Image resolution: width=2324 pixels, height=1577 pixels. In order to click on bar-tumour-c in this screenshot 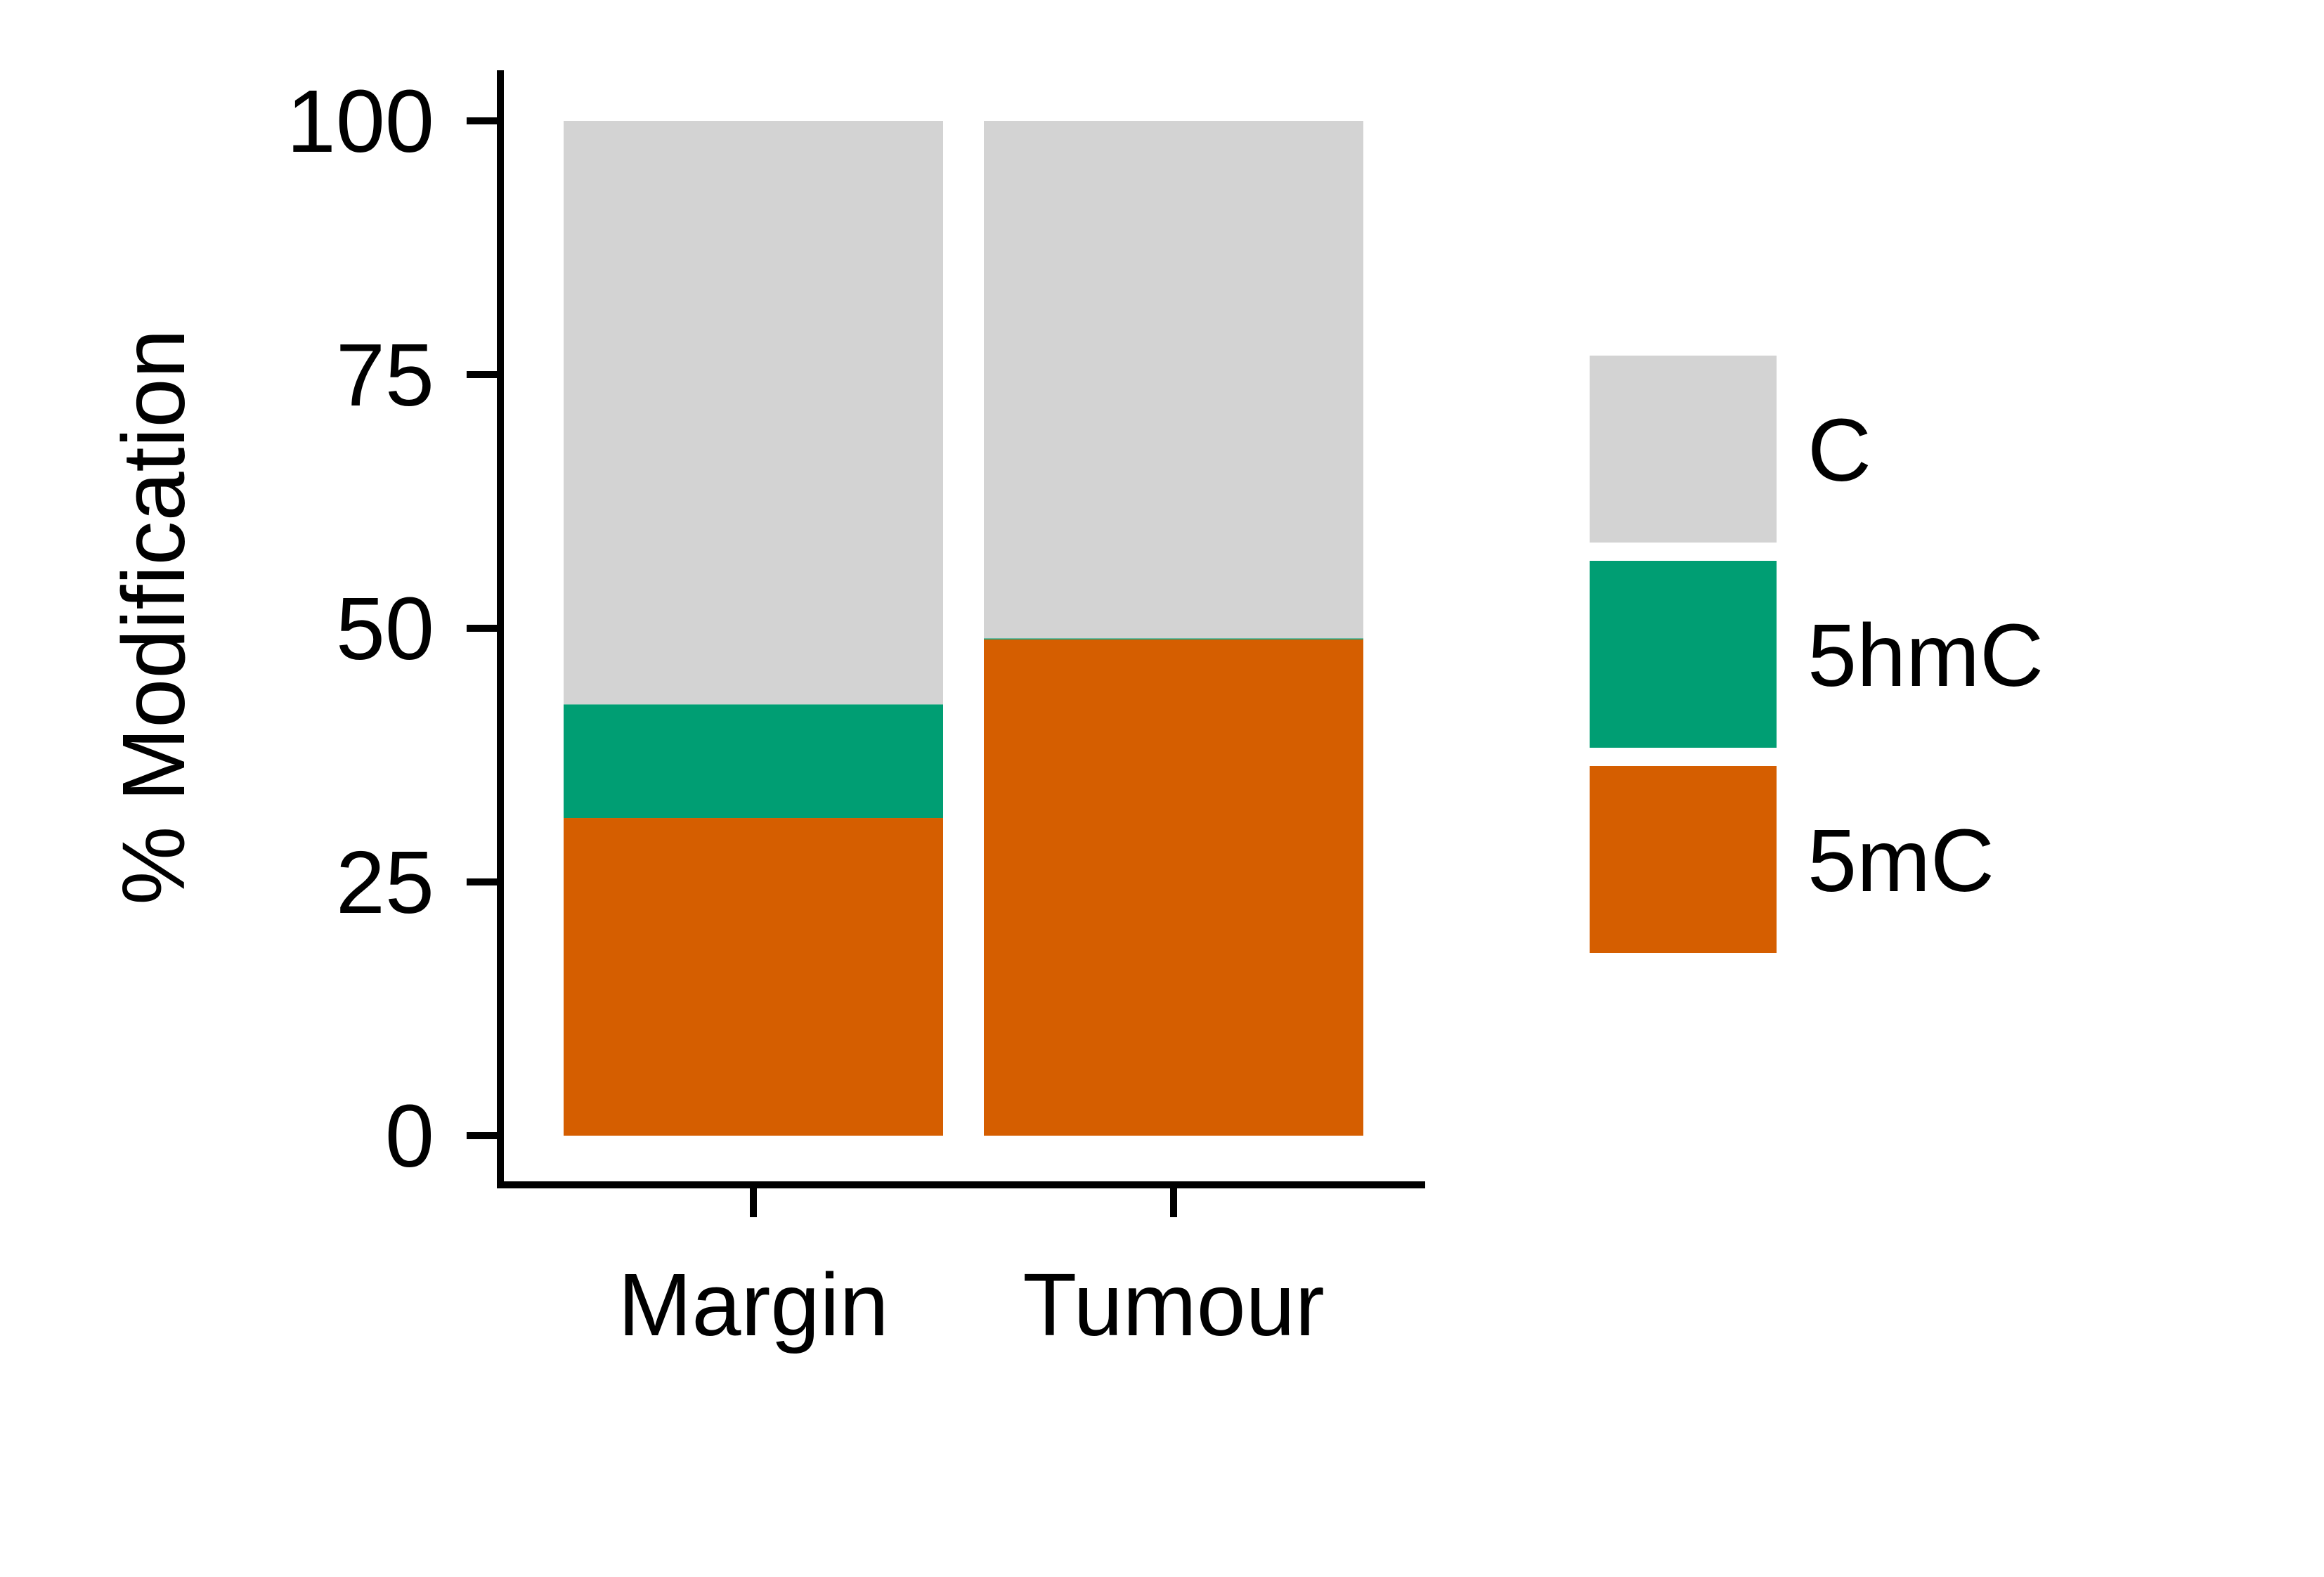, I will do `click(1173, 380)`.